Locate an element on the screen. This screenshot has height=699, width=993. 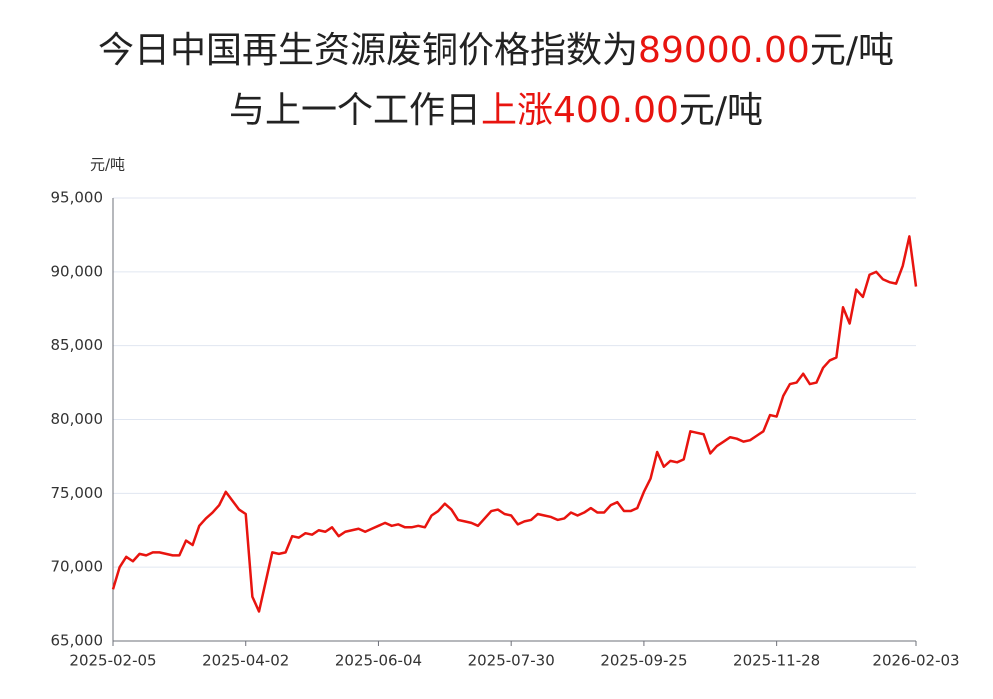
x-tick-label: 2025-07-30 is located at coordinates (511, 661).